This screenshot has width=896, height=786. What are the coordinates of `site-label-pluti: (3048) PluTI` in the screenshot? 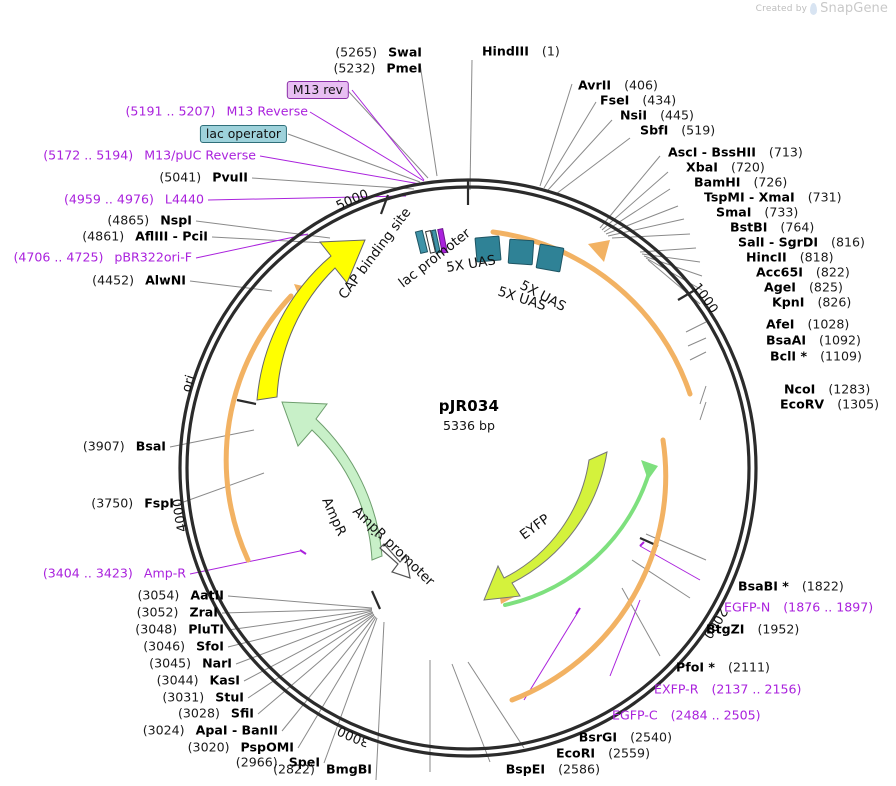 It's located at (179, 629).